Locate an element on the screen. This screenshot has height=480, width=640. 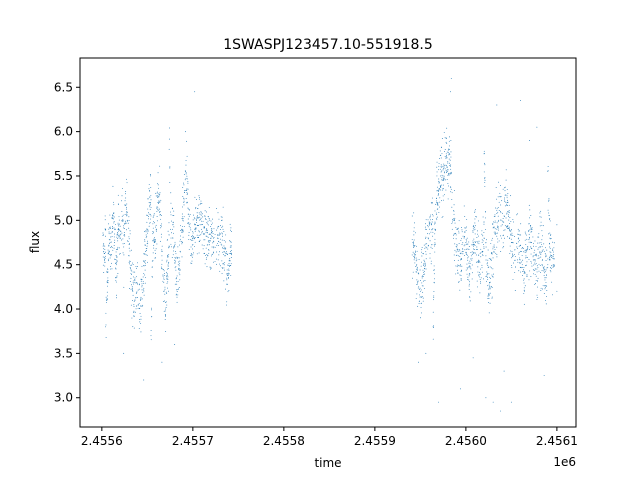
chart-title: 1SWASPJ123457.10-551918.5 is located at coordinates (327, 45).